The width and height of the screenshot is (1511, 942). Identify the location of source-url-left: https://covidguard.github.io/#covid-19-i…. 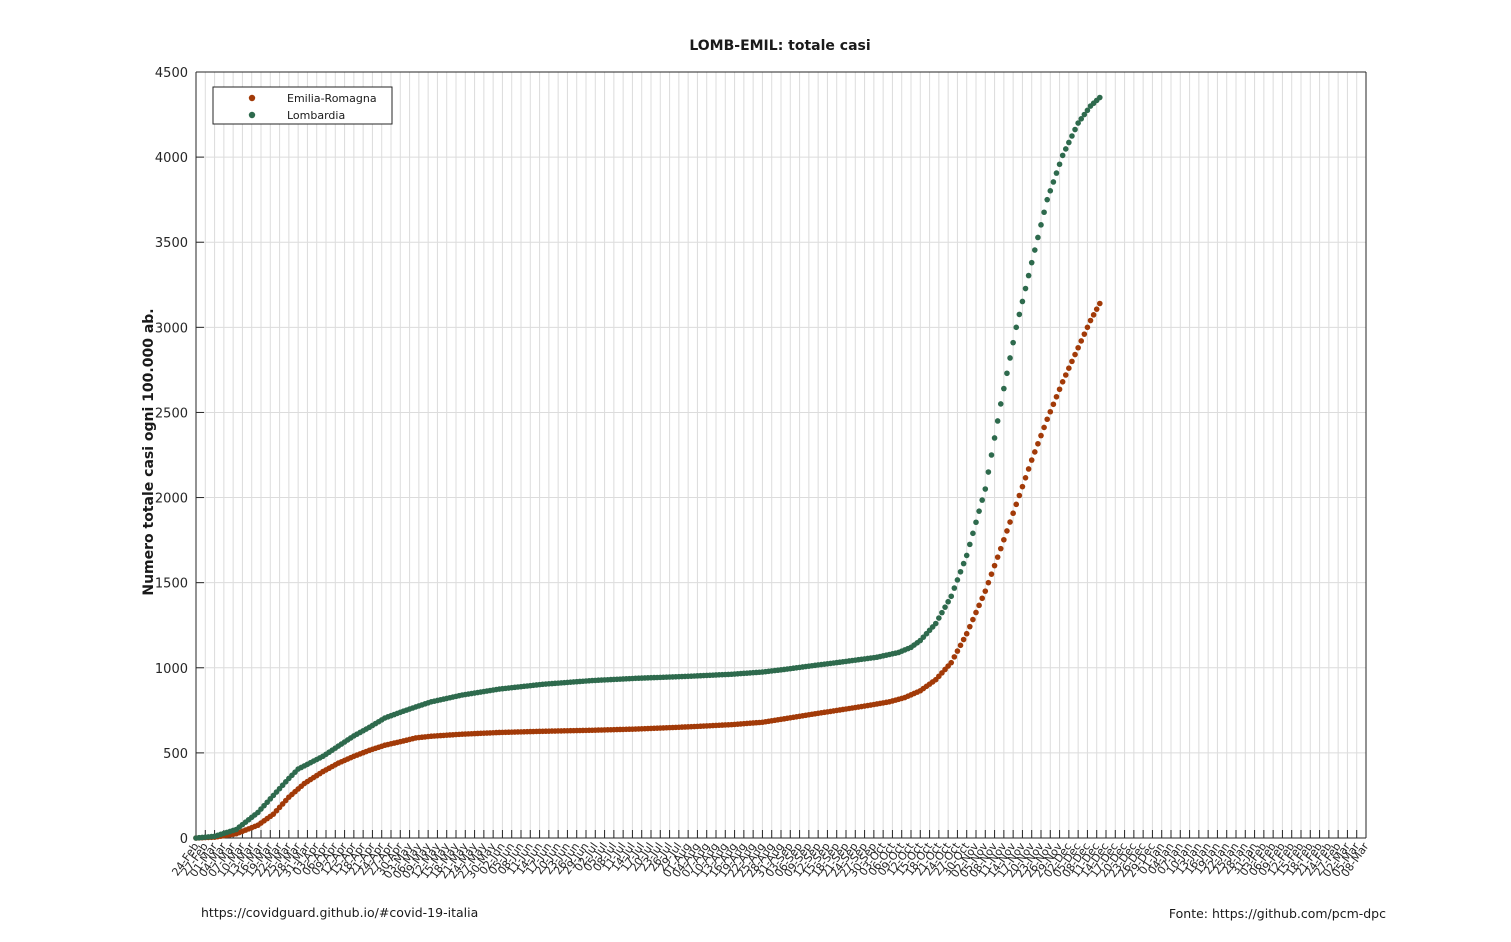
(340, 912).